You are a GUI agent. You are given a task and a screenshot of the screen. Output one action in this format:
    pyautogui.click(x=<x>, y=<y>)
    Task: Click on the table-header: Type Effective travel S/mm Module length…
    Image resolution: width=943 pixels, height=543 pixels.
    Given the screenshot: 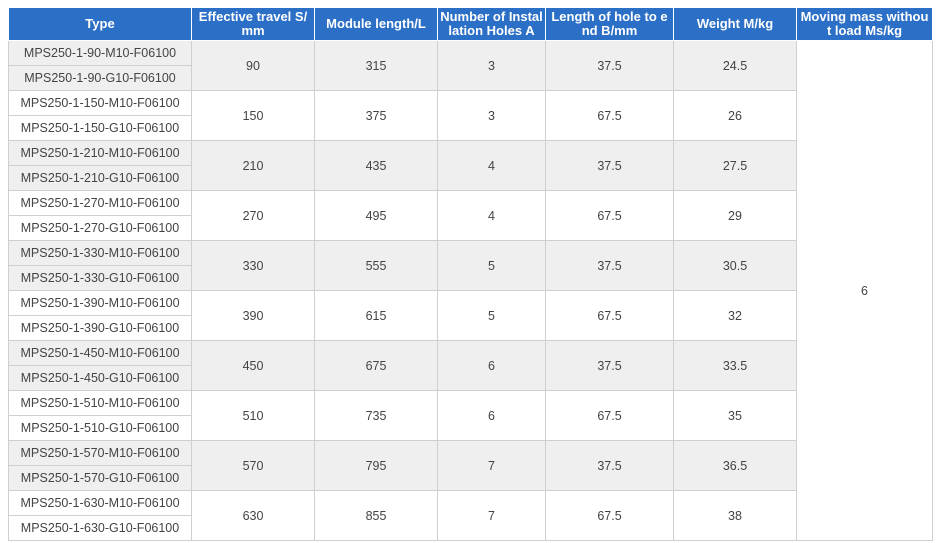 What is the action you would take?
    pyautogui.click(x=470, y=24)
    